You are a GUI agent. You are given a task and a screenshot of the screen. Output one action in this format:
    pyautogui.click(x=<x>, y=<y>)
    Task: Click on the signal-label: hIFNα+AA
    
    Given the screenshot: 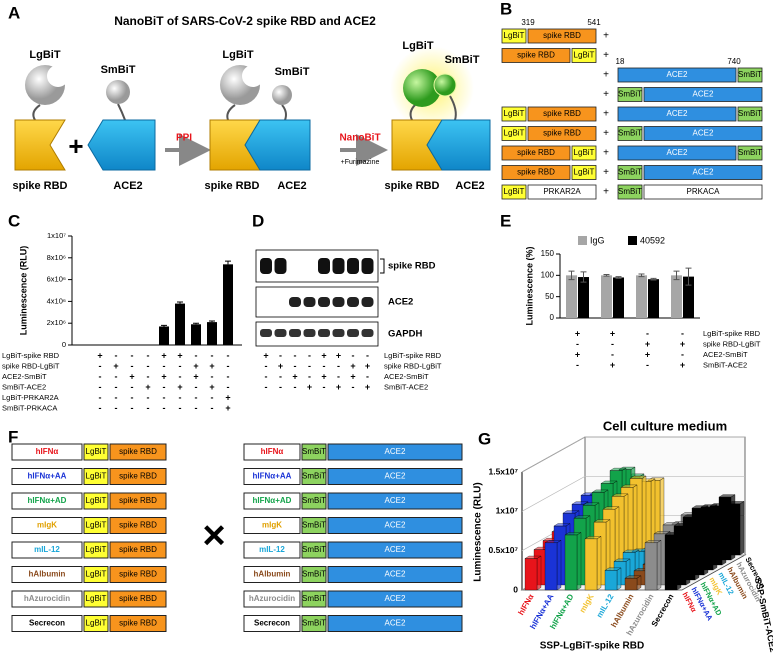 What is the action you would take?
    pyautogui.click(x=272, y=476)
    